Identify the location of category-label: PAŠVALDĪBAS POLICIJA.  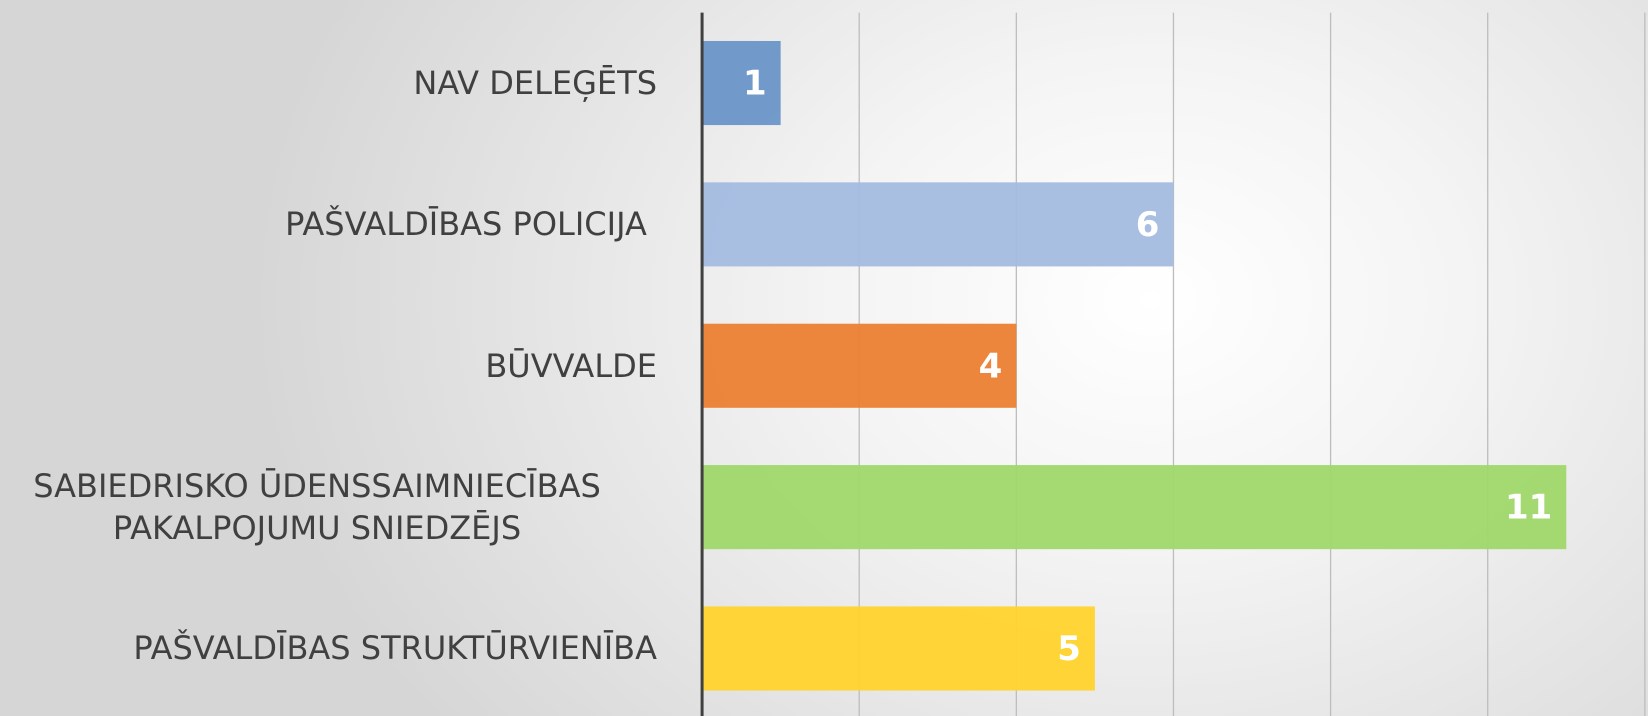
(328, 224).